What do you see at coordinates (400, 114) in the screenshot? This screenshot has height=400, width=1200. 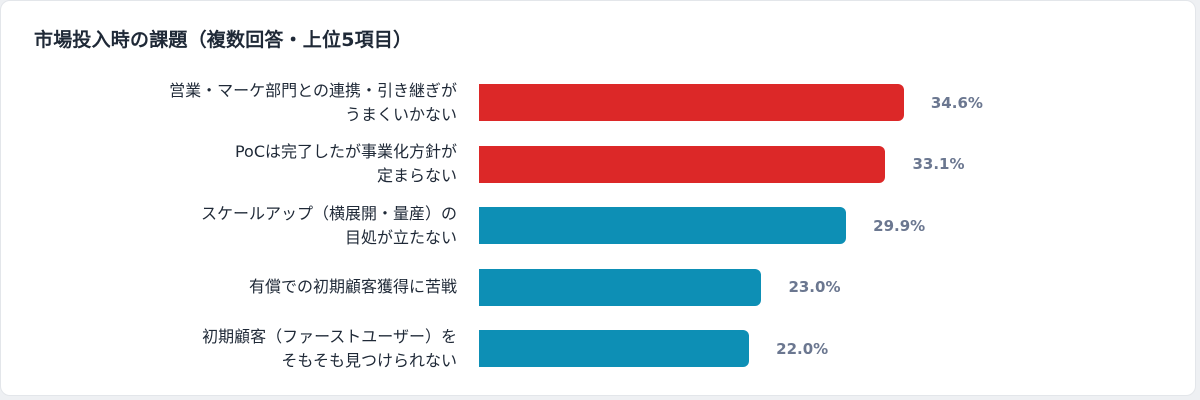 I see `category-label-line: うまくいかない` at bounding box center [400, 114].